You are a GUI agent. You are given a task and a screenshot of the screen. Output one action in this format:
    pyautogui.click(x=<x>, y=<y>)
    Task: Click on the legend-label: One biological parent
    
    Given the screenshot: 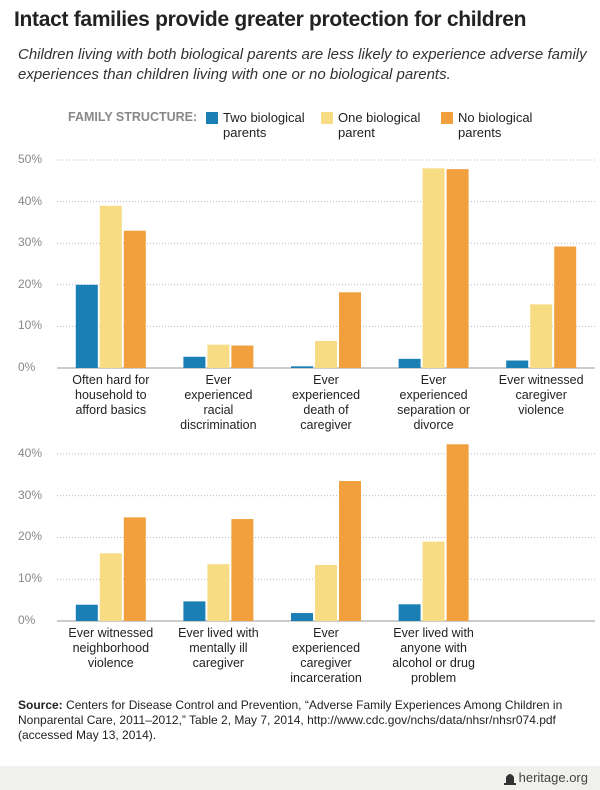 What is the action you would take?
    pyautogui.click(x=379, y=125)
    